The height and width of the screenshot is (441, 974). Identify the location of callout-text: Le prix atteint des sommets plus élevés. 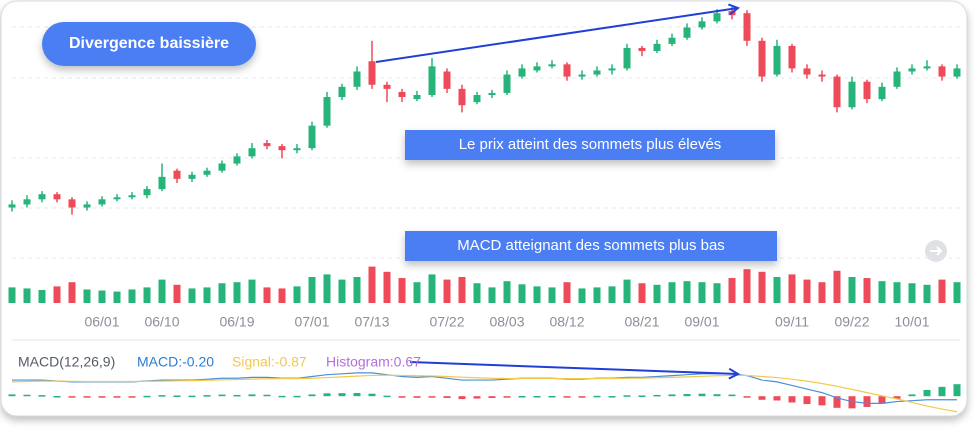
(590, 144).